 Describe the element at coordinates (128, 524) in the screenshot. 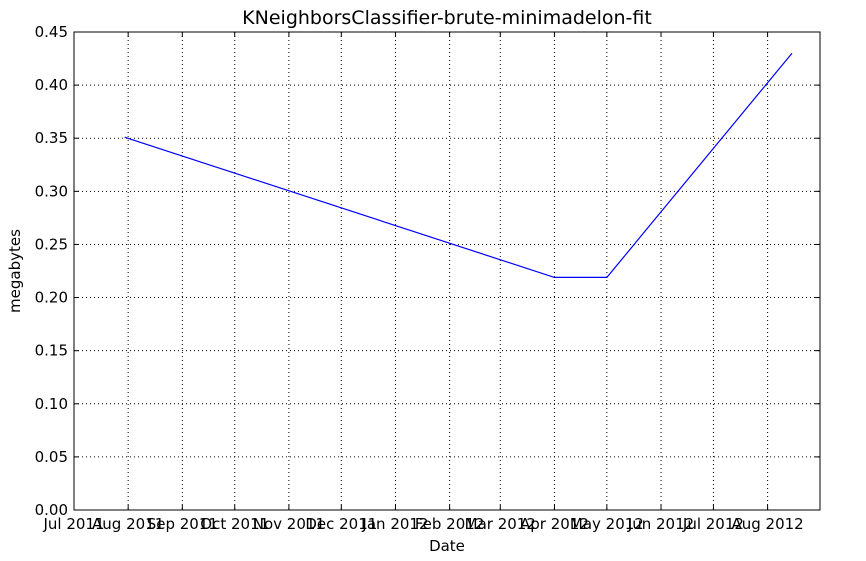

I see `x-tick-label: Aug 2011` at that location.